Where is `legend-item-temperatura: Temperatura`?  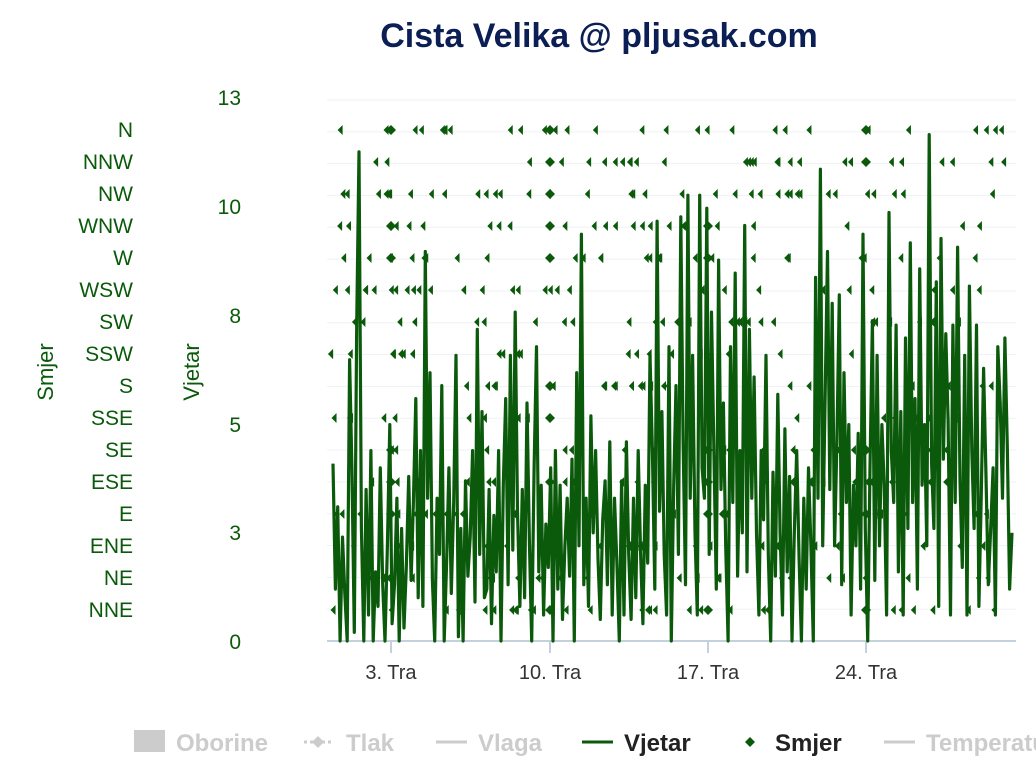 legend-item-temperatura: Temperatura is located at coordinates (960, 743).